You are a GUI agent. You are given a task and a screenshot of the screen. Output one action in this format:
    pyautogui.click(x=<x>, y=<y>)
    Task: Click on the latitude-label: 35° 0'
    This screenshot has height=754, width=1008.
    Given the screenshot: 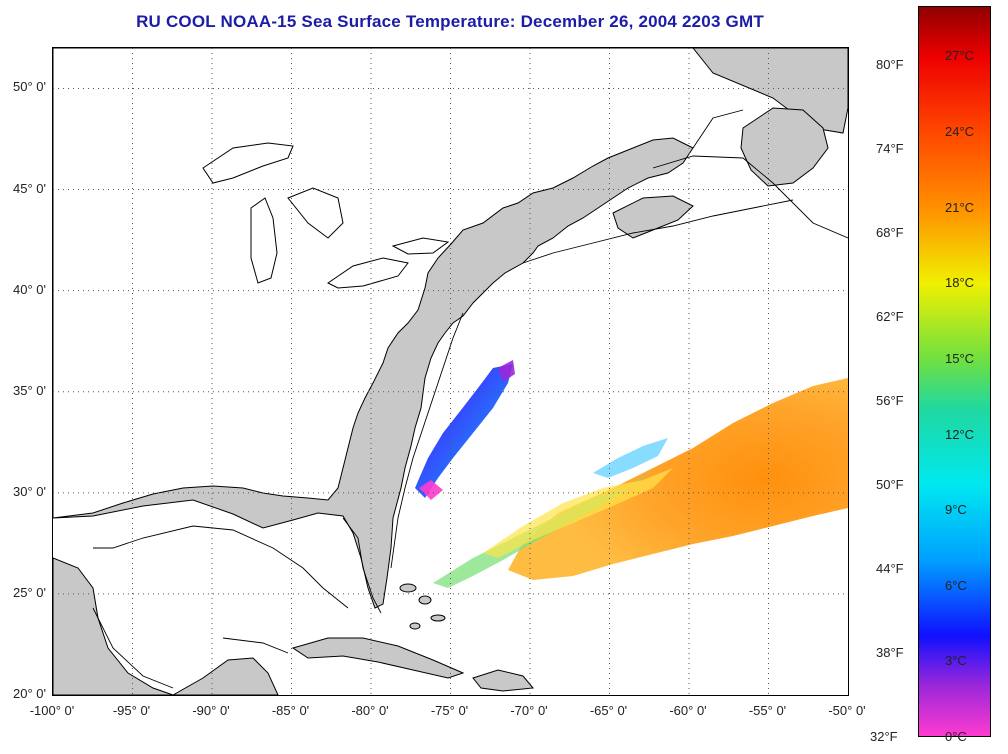 What is the action you would take?
    pyautogui.click(x=29, y=390)
    